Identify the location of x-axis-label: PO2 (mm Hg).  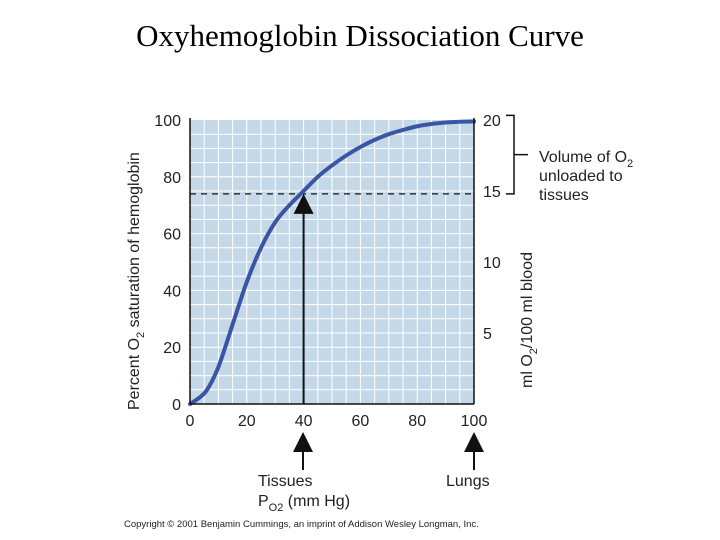
(304, 503).